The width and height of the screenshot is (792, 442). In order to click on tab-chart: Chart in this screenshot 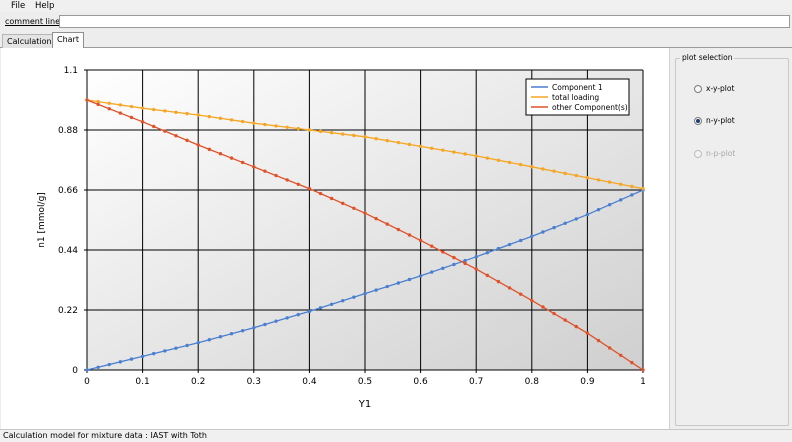, I will do `click(68, 40)`.